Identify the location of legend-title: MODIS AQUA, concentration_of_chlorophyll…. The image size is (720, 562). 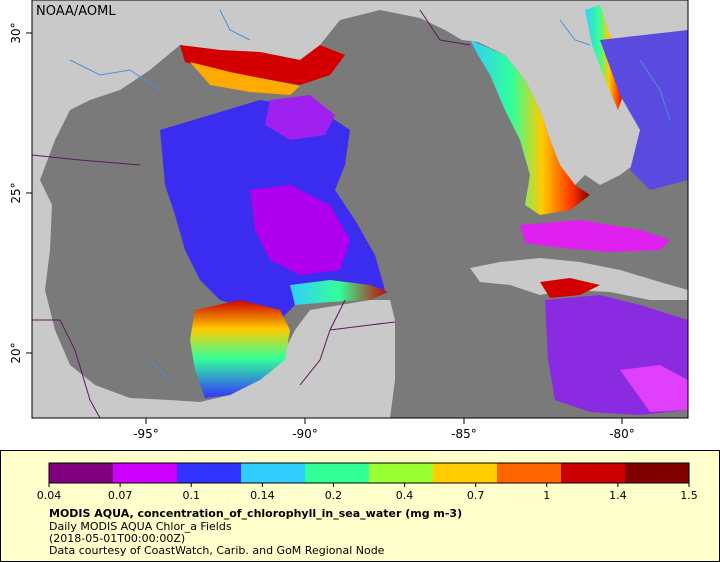
(256, 513).